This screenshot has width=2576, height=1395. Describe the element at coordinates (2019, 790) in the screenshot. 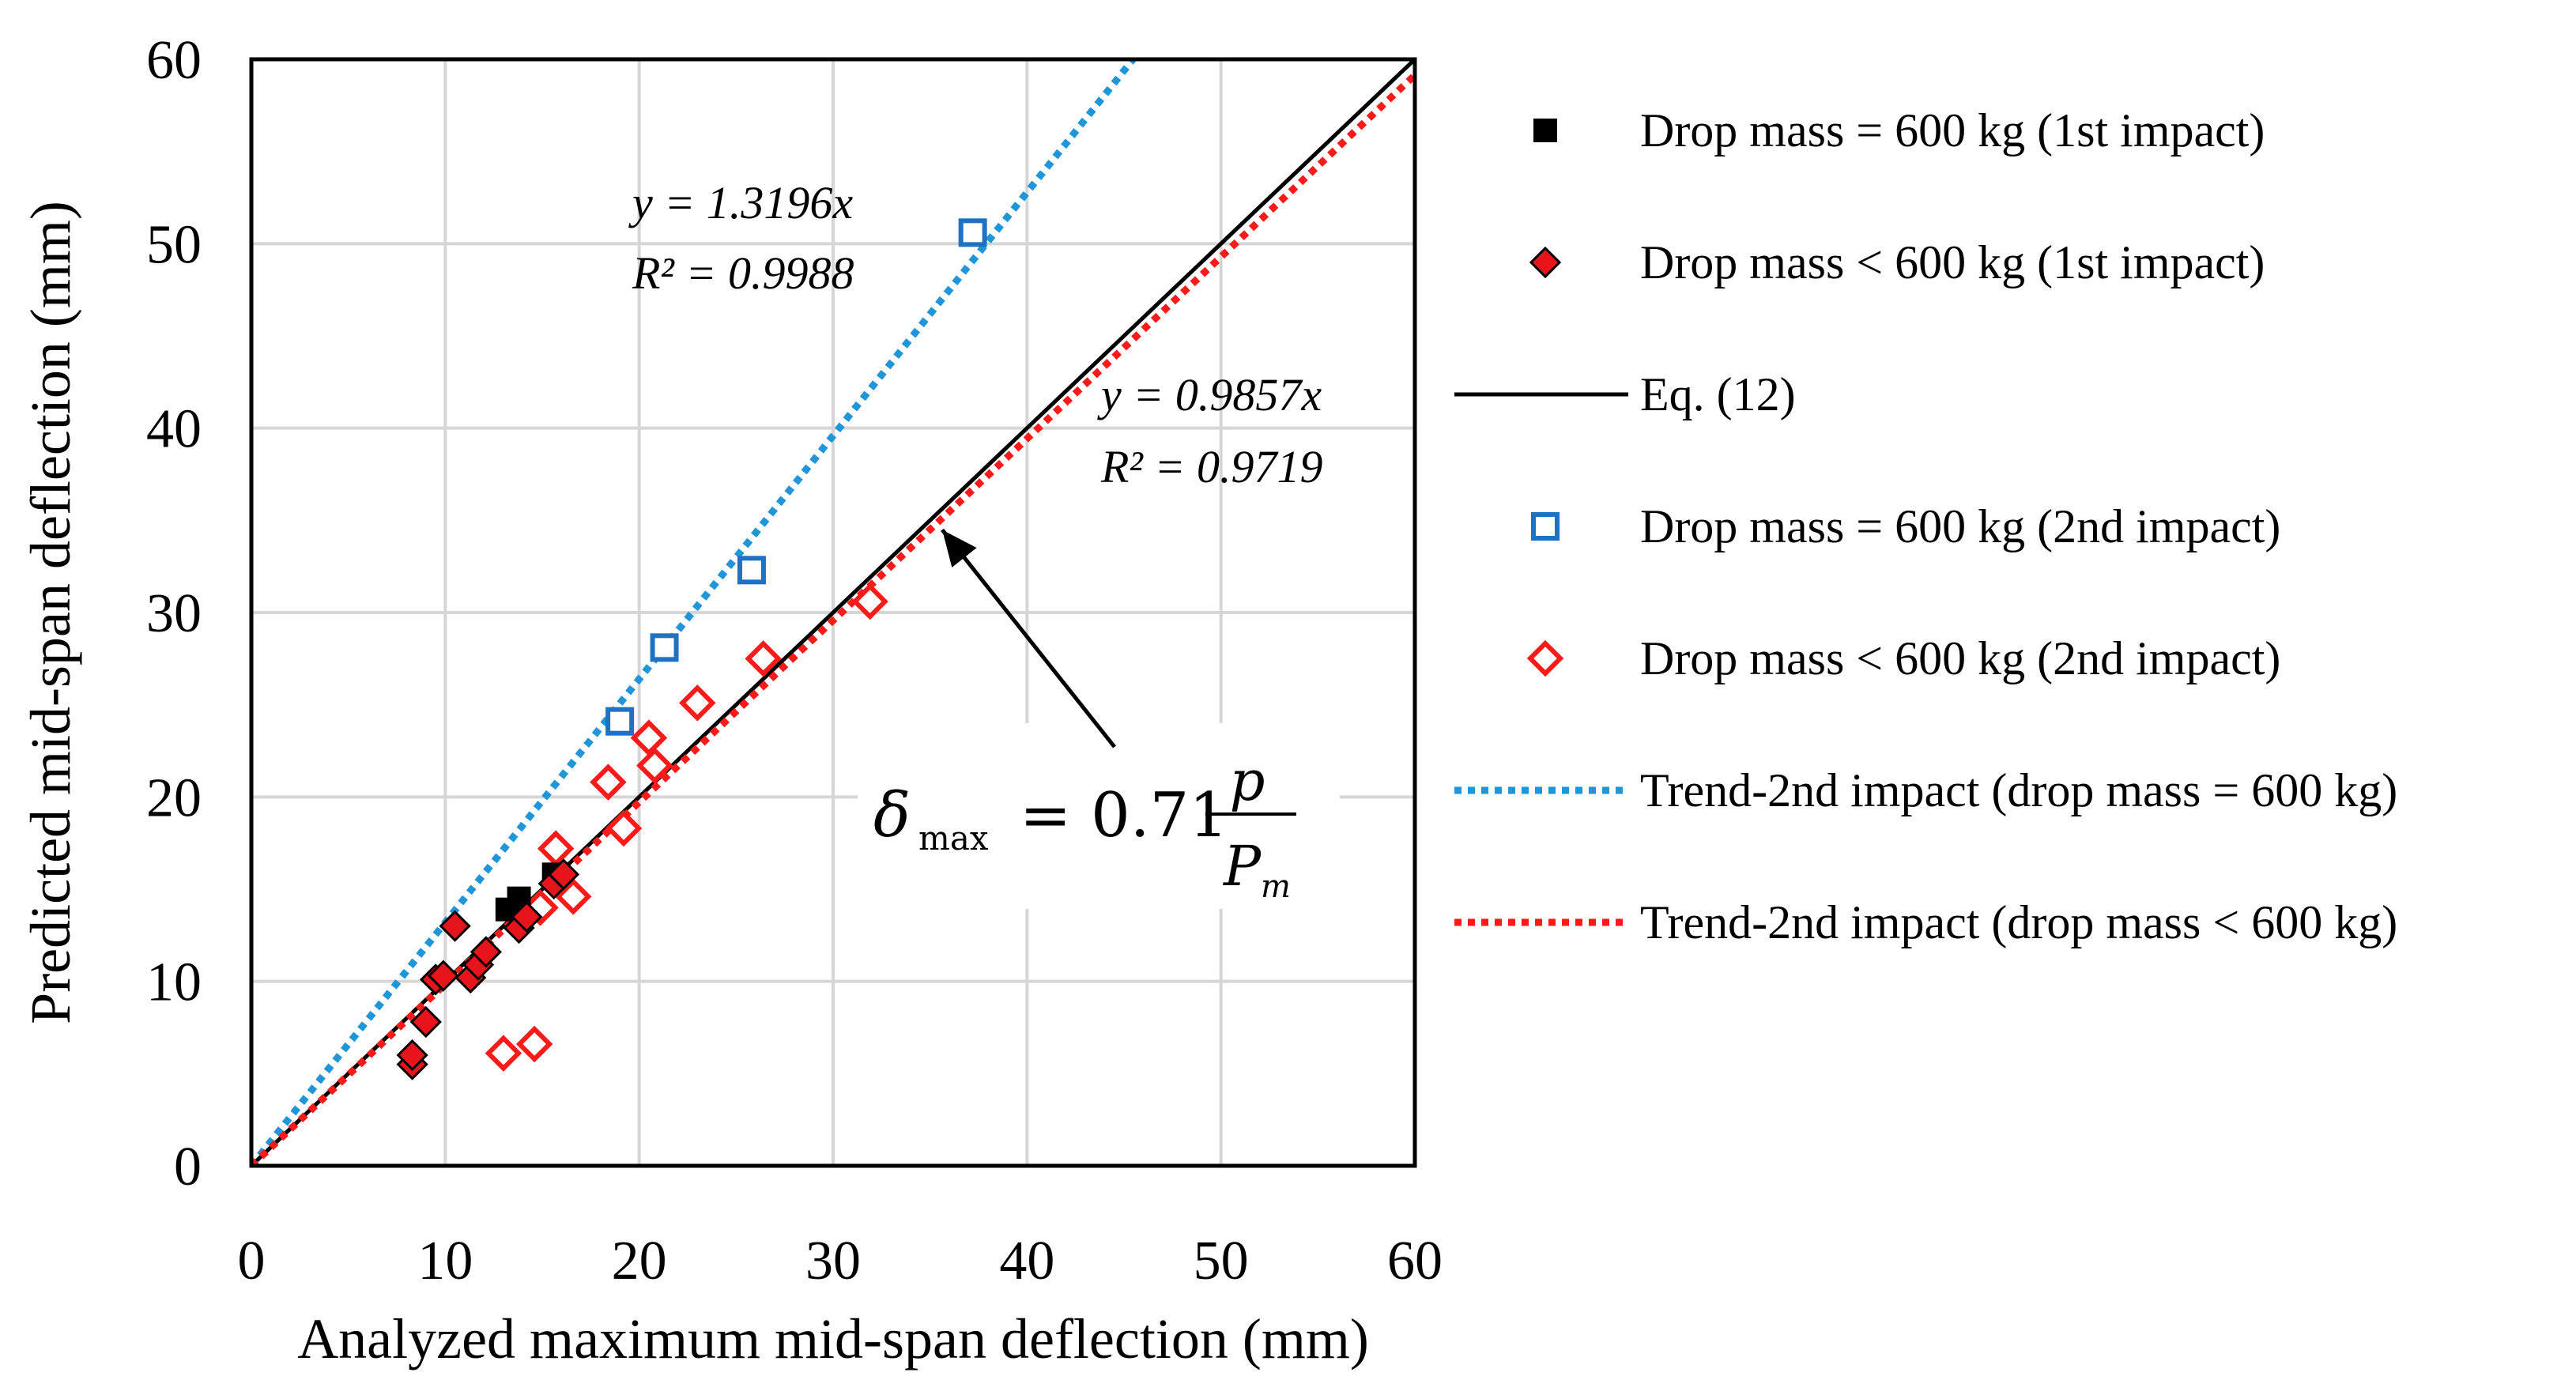

I see `legend-label: Trend-2nd impact (drop mass = 600 kg)` at that location.